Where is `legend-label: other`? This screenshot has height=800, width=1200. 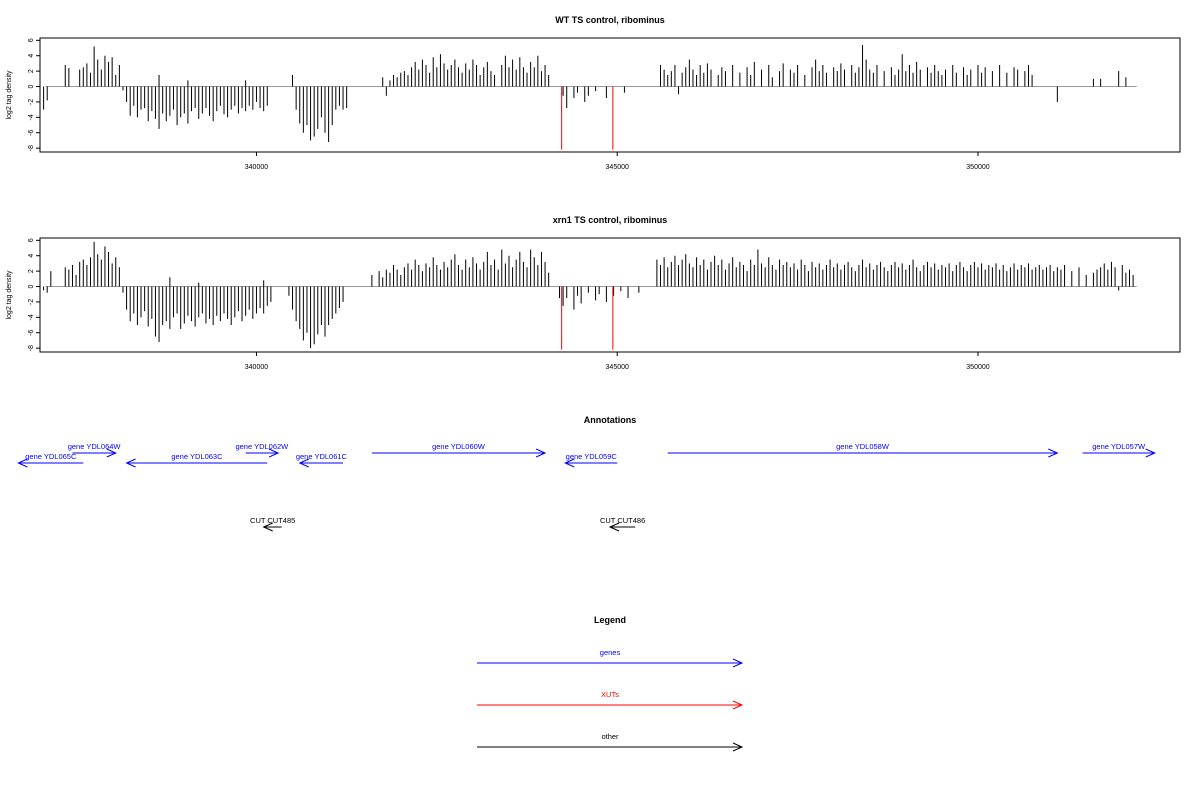 legend-label: other is located at coordinates (610, 736).